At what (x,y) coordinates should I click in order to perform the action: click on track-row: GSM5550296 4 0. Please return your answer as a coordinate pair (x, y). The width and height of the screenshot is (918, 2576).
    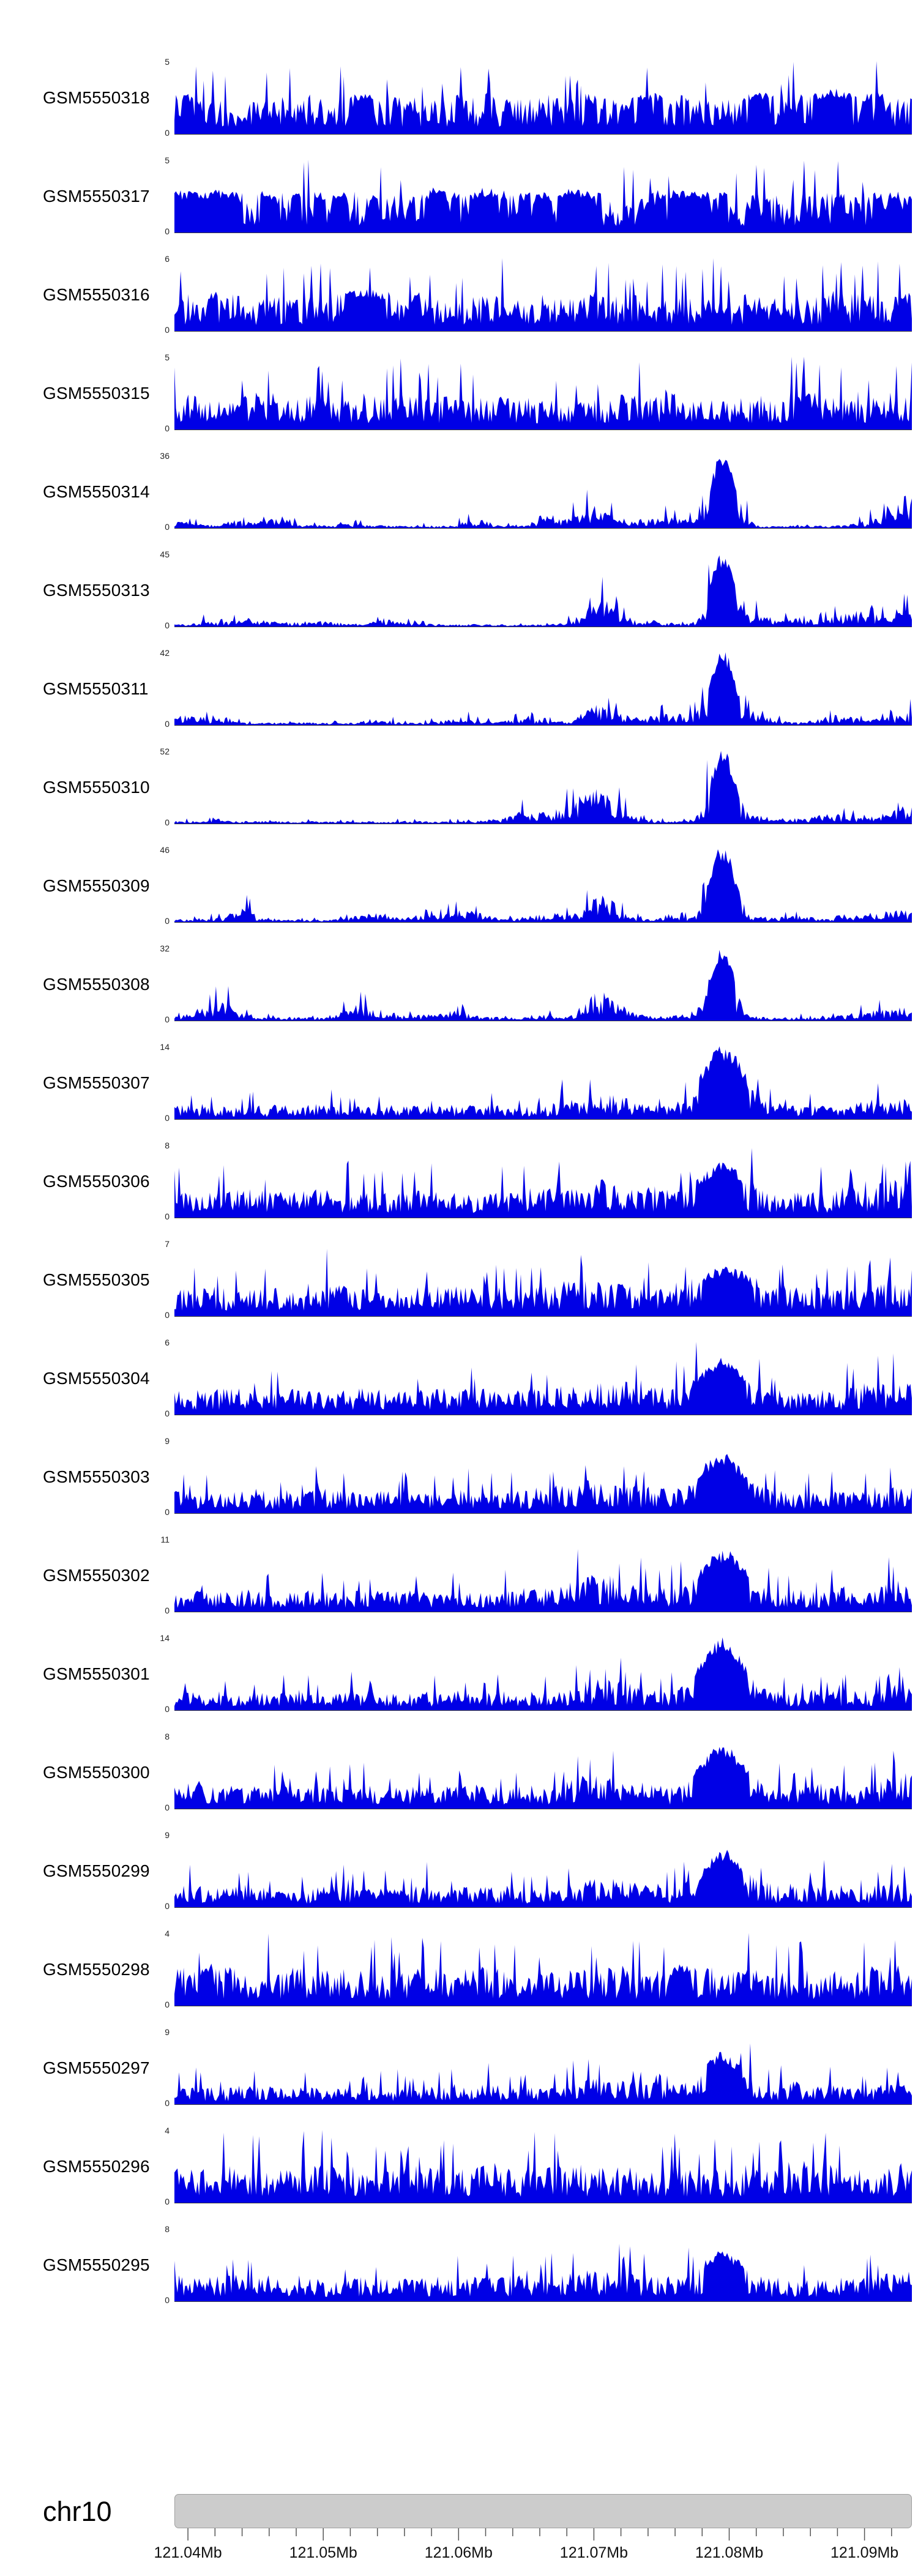
    Looking at the image, I should click on (477, 2166).